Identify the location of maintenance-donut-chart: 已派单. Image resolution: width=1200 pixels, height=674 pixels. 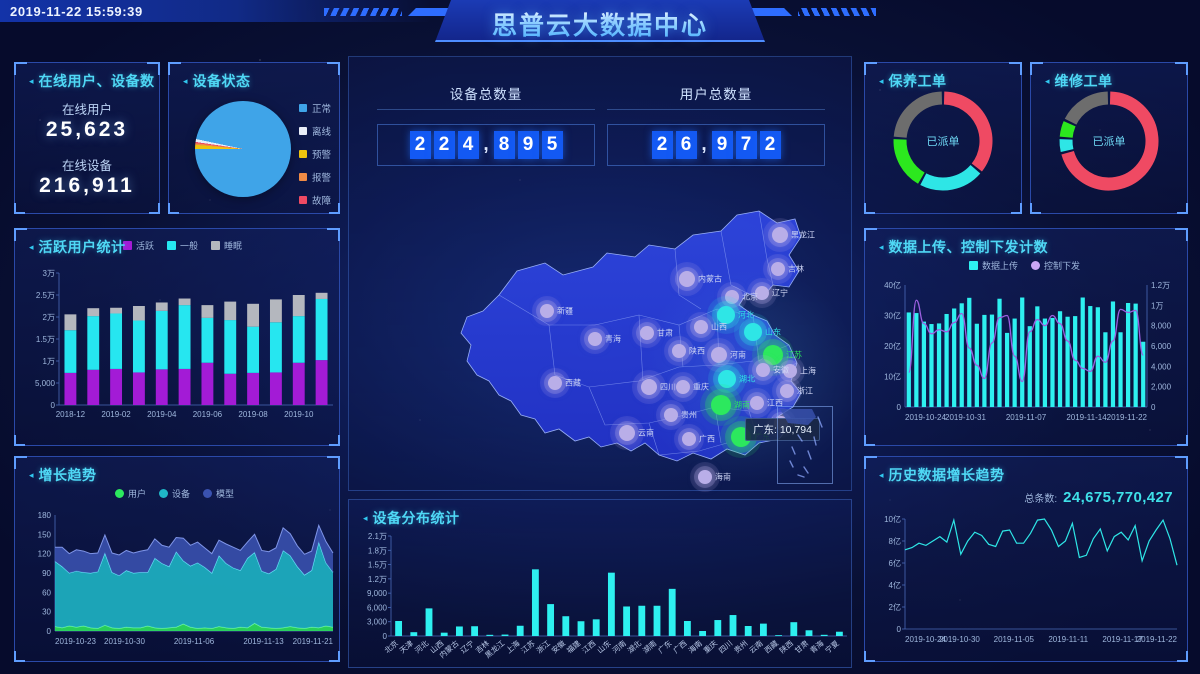
(943, 141).